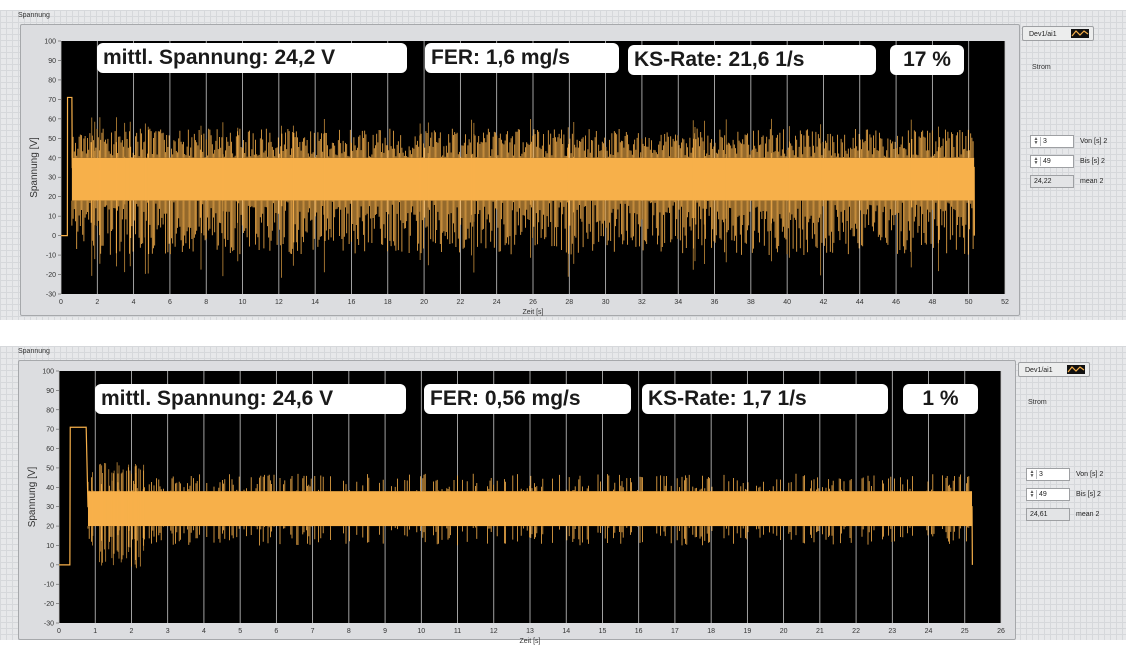 Image resolution: width=1126 pixels, height=652 pixels. Describe the element at coordinates (860, 302) in the screenshot. I see `x-tick-label: 44` at that location.